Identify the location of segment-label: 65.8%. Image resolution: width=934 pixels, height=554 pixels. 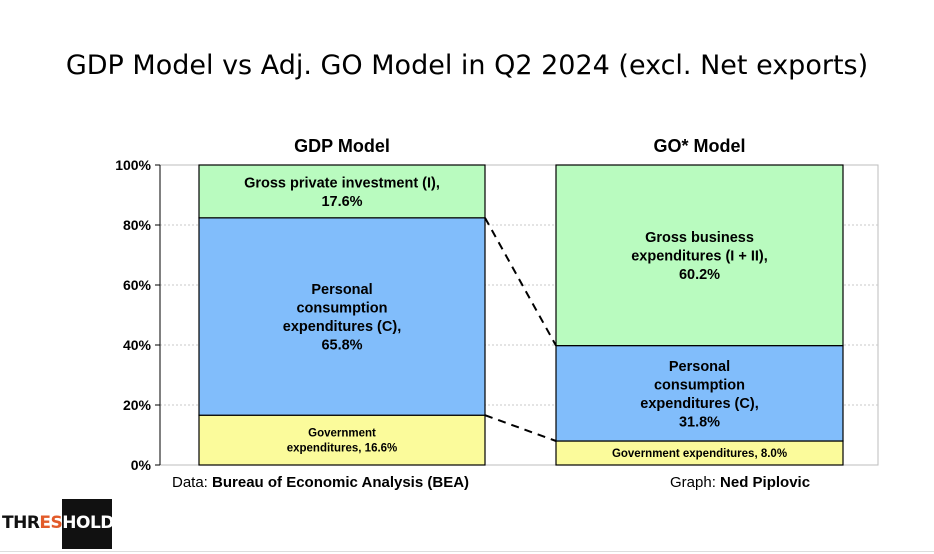
(341, 345).